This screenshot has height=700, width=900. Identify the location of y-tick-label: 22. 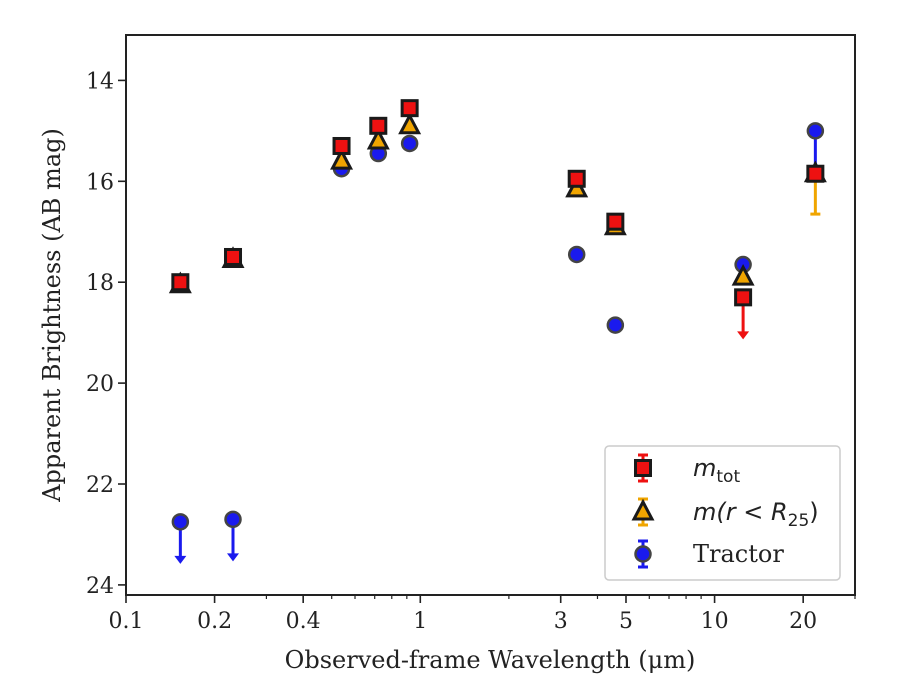
(100, 485).